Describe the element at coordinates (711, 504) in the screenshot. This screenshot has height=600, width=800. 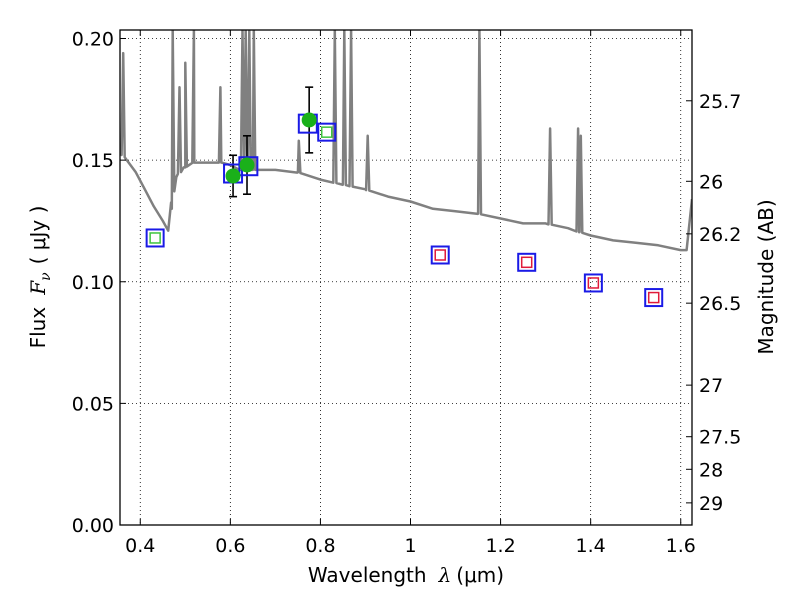
I see `y2-tick-label: 29` at that location.